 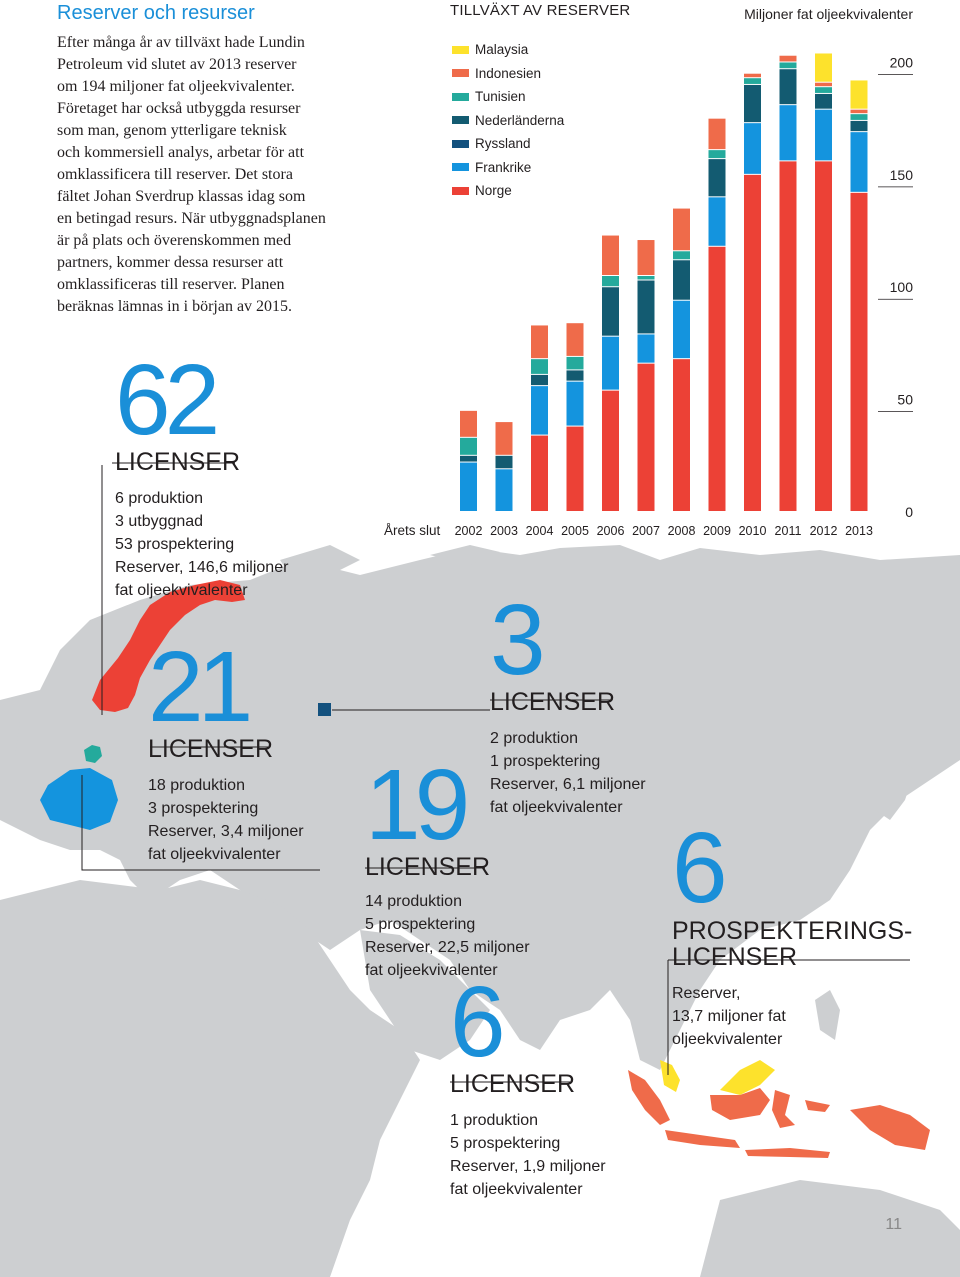 I want to click on bar-segment-frankrike-2004, so click(x=539, y=410).